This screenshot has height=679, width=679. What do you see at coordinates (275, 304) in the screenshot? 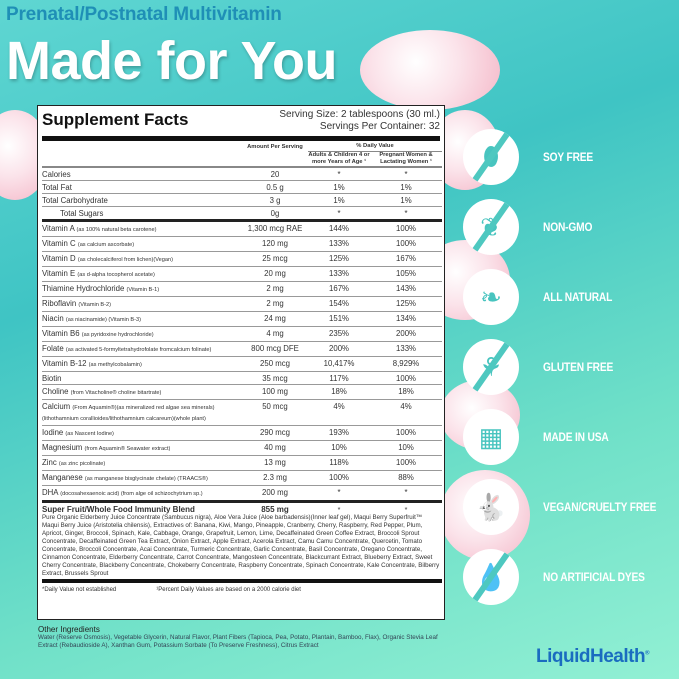
I see `amount: 2 mg` at bounding box center [275, 304].